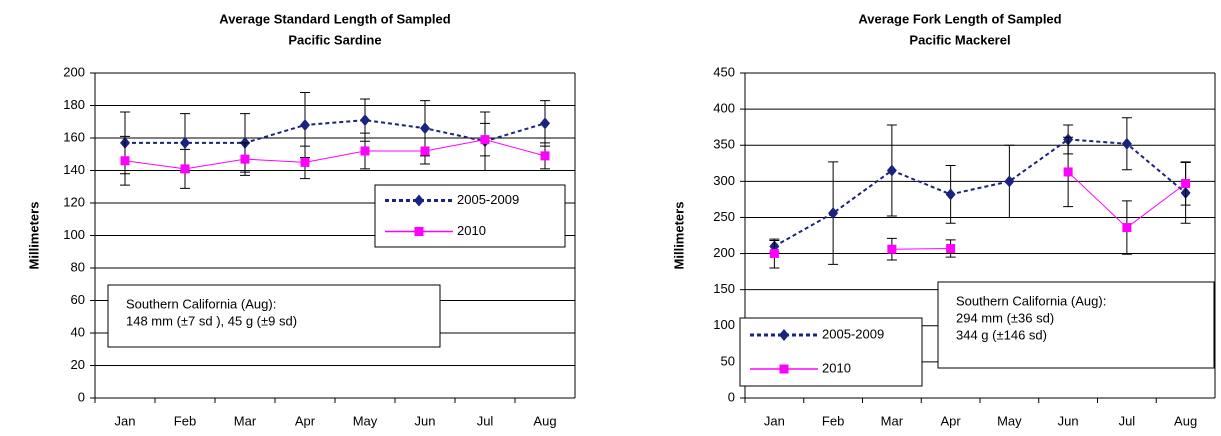 Image resolution: width=1221 pixels, height=436 pixels. What do you see at coordinates (78, 364) in the screenshot?
I see `y-tick-label: 20` at bounding box center [78, 364].